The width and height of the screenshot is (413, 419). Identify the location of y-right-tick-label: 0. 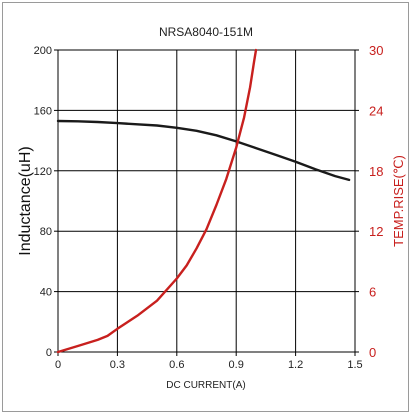
(372, 352).